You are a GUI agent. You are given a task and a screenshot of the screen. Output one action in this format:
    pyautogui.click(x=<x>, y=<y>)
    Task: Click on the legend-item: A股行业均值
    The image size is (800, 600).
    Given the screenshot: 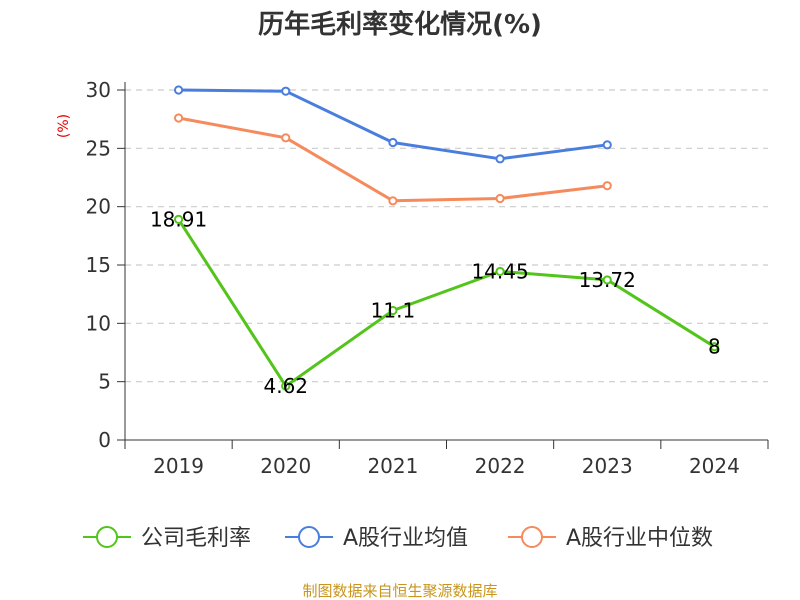 What is the action you would take?
    pyautogui.click(x=376, y=538)
    